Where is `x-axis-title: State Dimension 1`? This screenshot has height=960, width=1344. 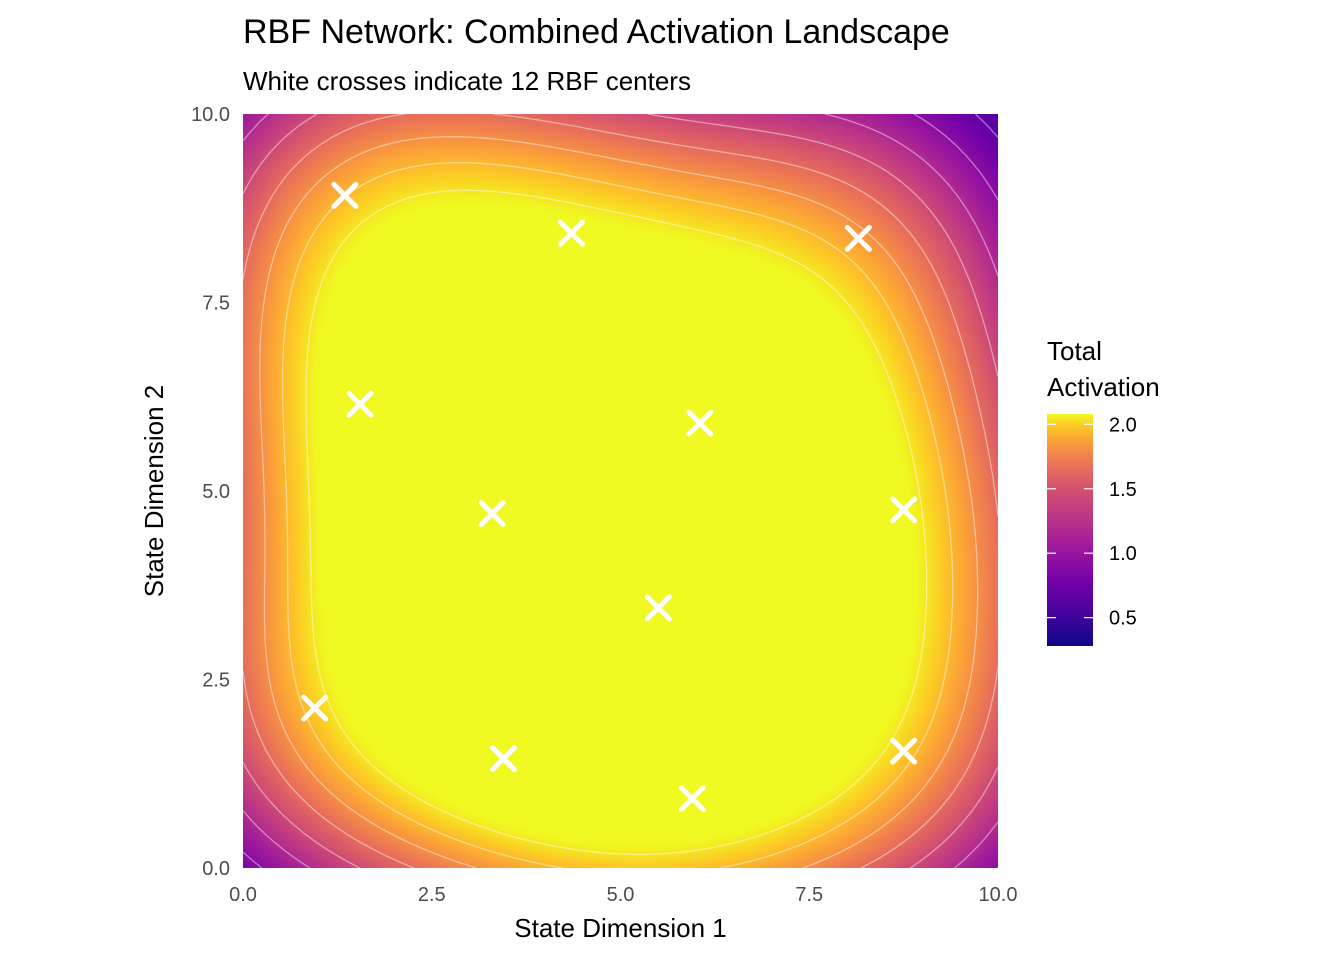 x-axis-title: State Dimension 1 is located at coordinates (620, 928).